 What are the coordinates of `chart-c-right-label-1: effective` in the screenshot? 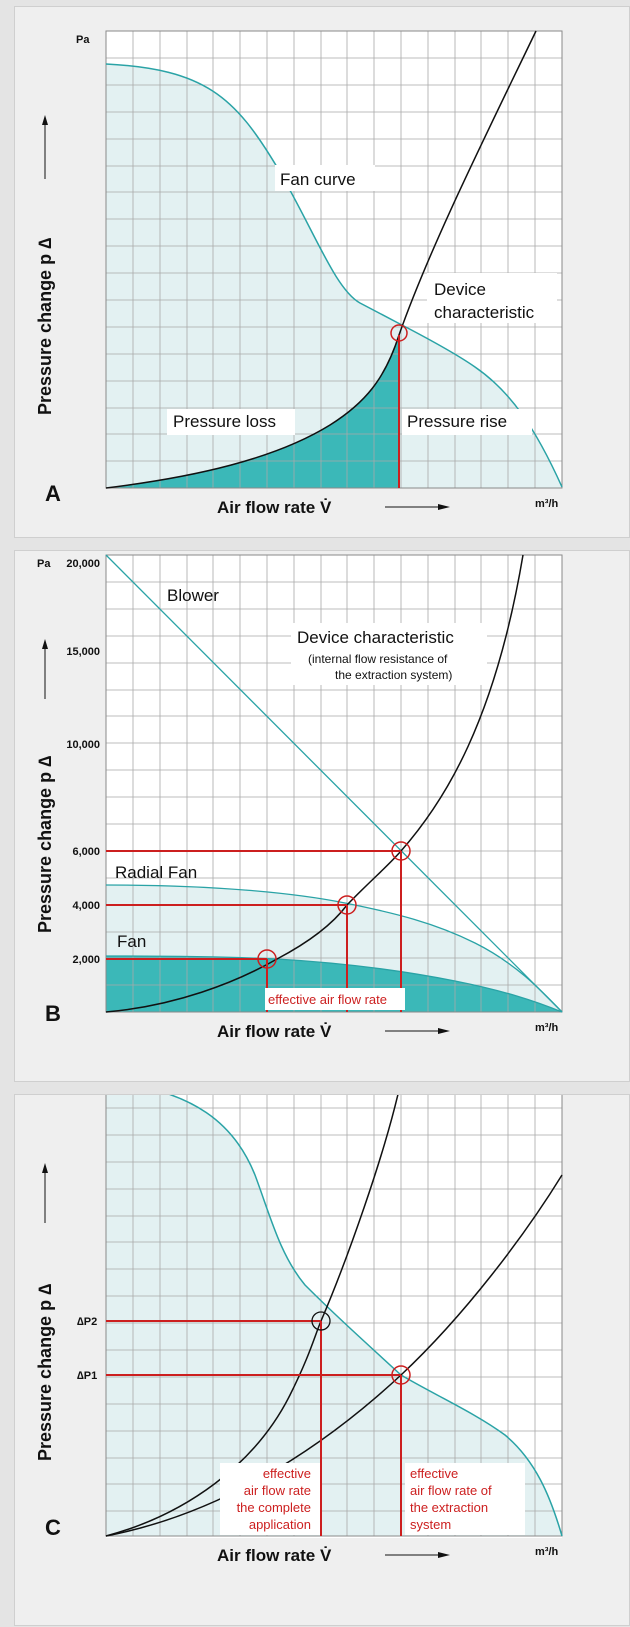 It's located at (434, 1473).